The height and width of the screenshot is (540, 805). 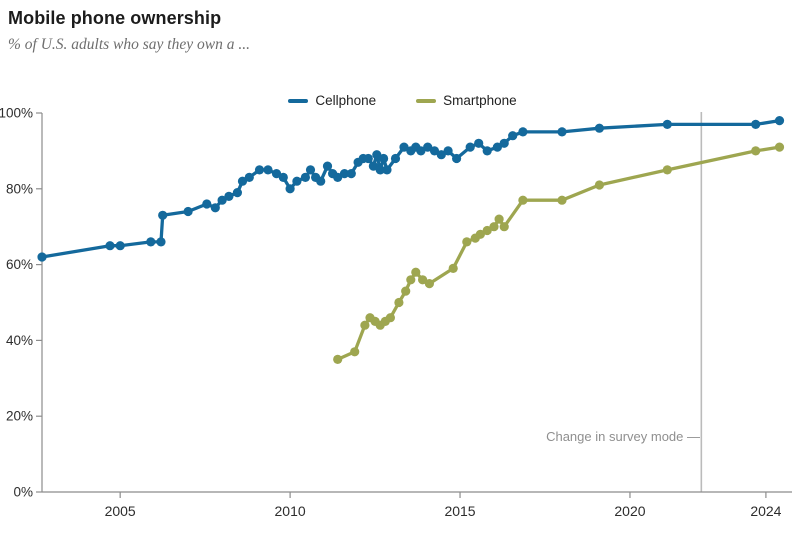 What do you see at coordinates (629, 511) in the screenshot?
I see `x-tick-label: 2020` at bounding box center [629, 511].